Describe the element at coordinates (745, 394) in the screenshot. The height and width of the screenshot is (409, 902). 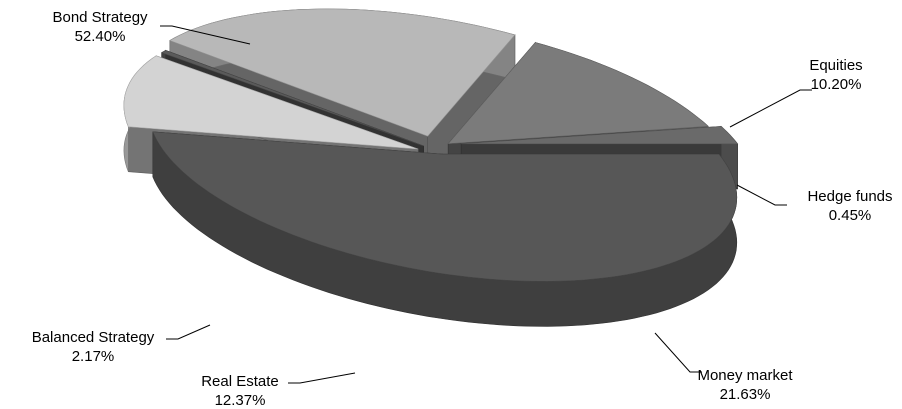
I see `slice-value-label: 21.63%` at that location.